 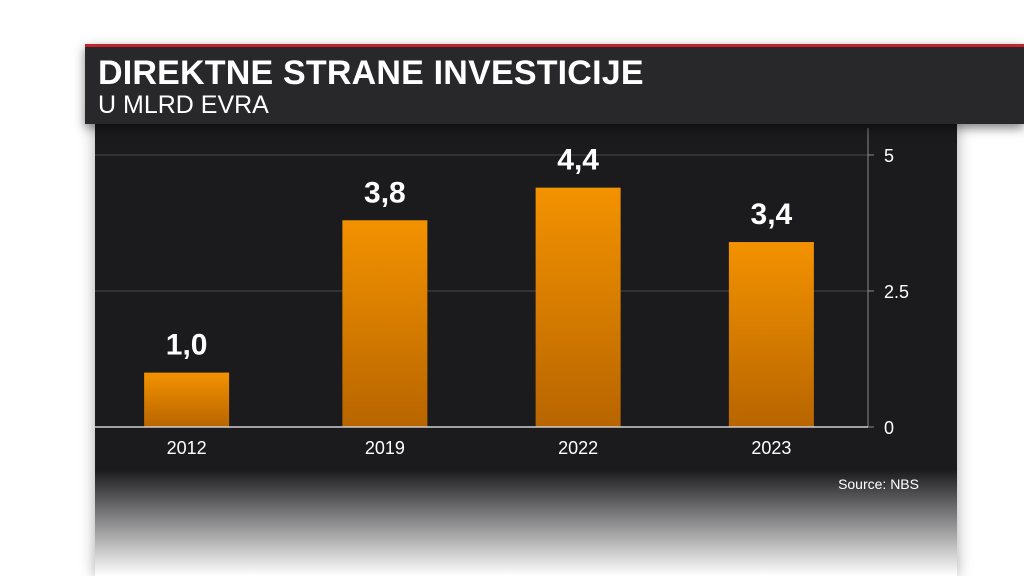 I want to click on x-tick-label: 2012, so click(x=187, y=448).